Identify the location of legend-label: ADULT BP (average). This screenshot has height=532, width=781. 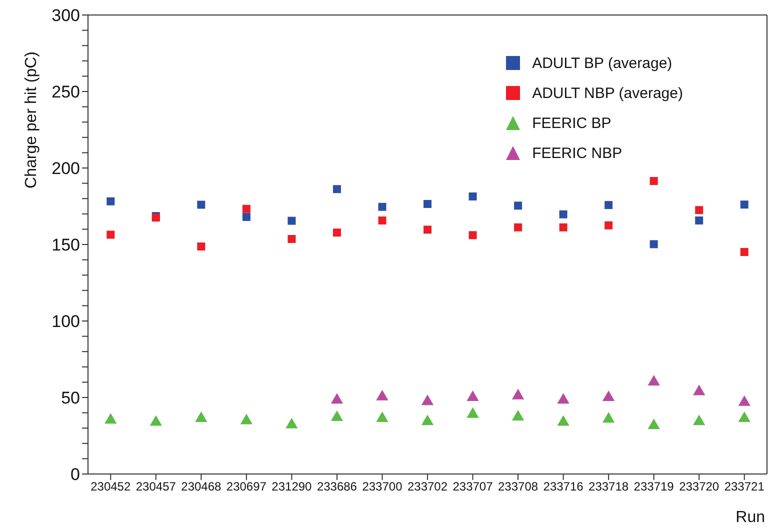
(602, 63).